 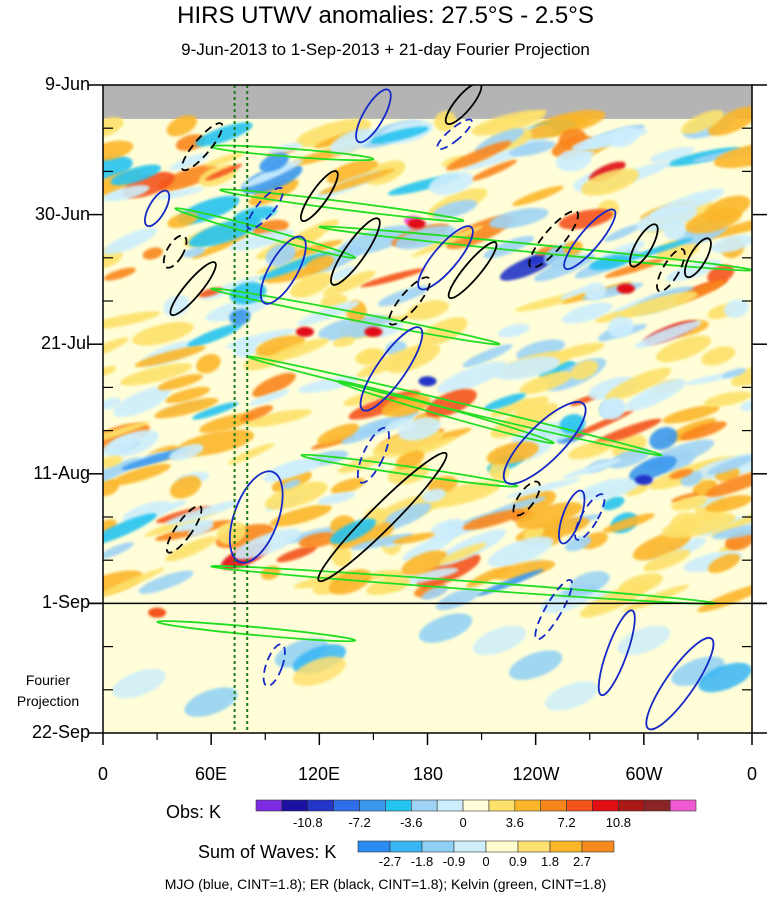 I want to click on projection-label-line: Projection, so click(x=48, y=701).